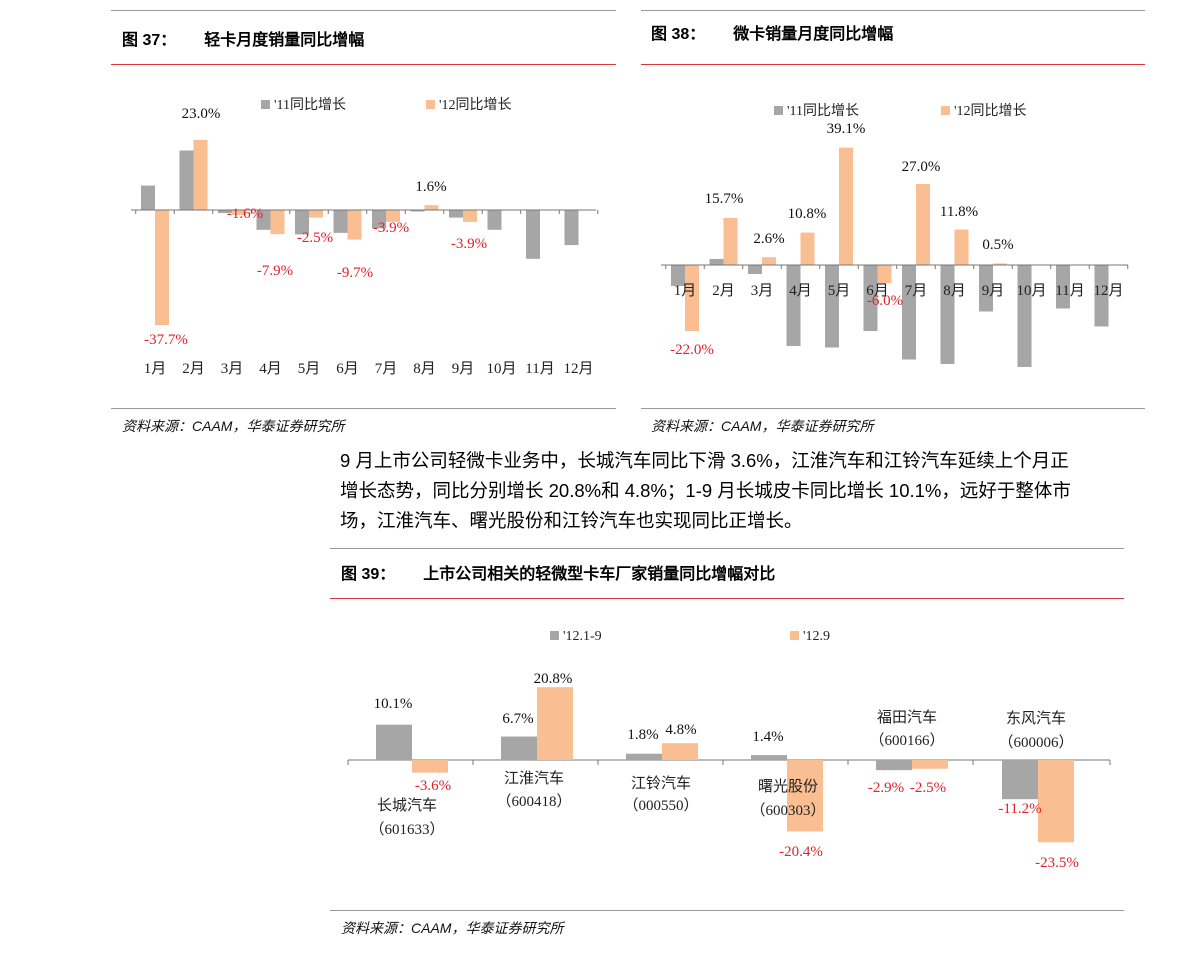  What do you see at coordinates (430, 187) in the screenshot?
I see `data-label-8: 1.6%` at bounding box center [430, 187].